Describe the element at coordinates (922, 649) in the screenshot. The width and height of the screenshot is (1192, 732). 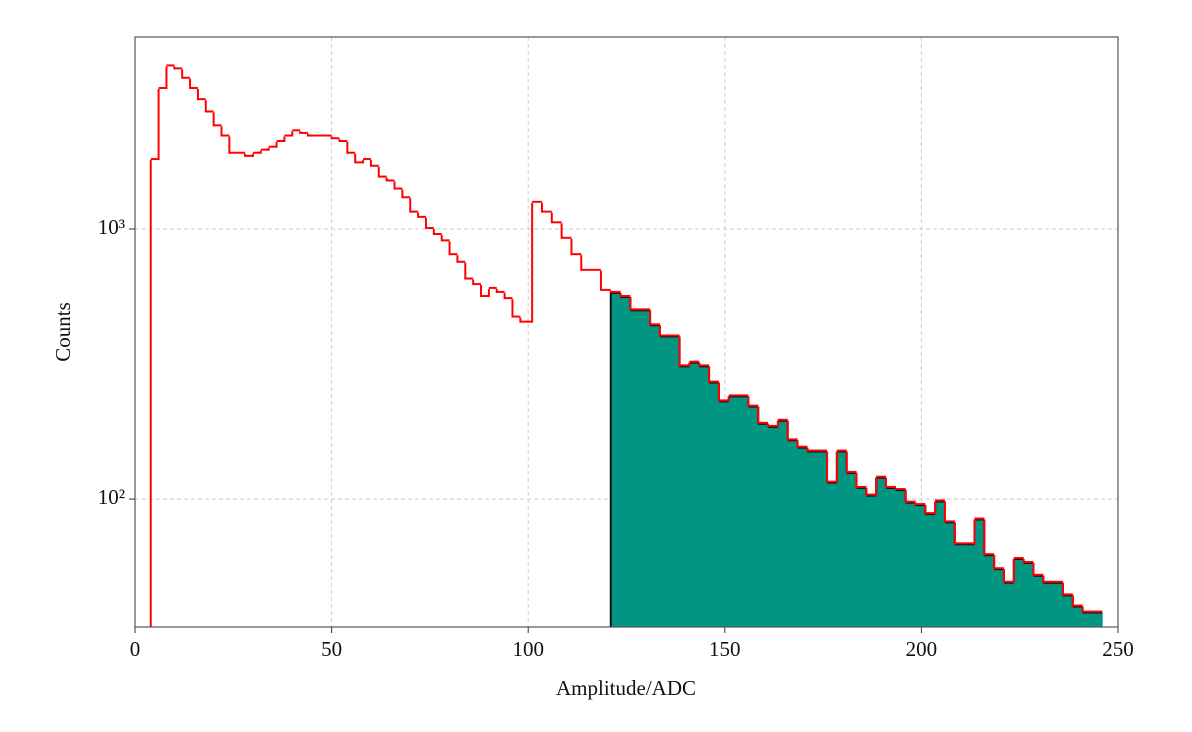
I see `x-tick-label: 200` at that location.